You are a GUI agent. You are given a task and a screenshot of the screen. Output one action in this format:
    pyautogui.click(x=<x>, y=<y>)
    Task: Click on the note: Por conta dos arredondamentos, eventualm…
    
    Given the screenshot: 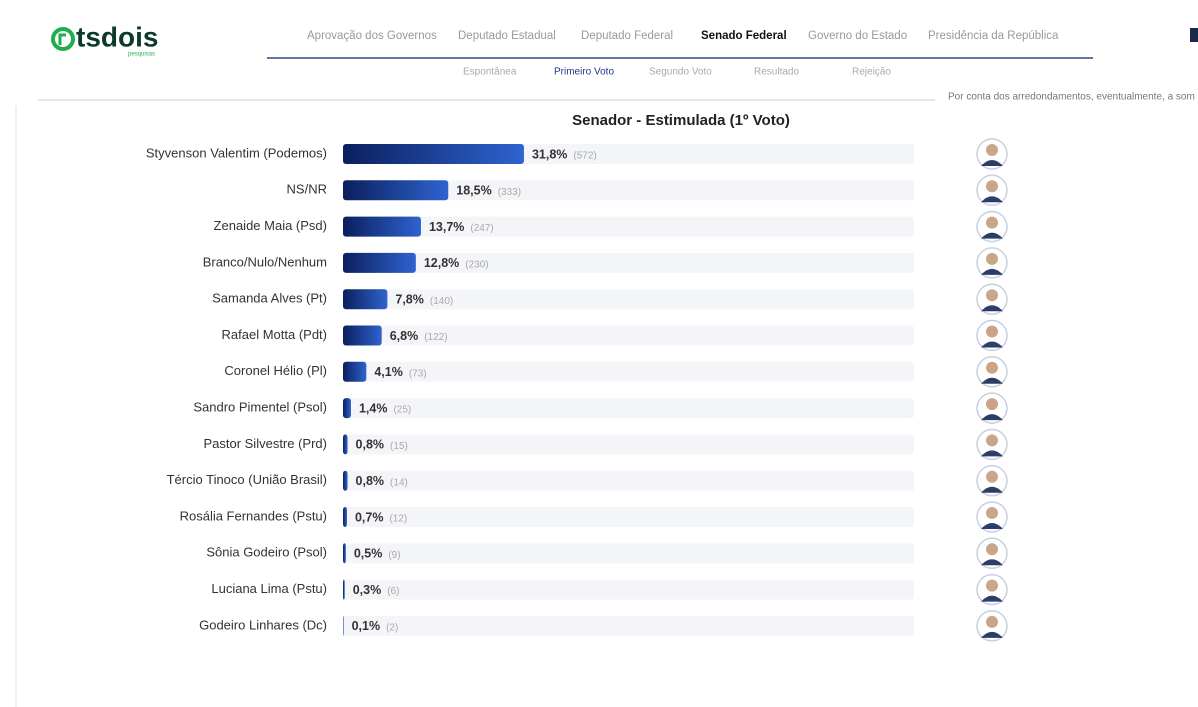 What is the action you would take?
    pyautogui.click(x=1071, y=97)
    